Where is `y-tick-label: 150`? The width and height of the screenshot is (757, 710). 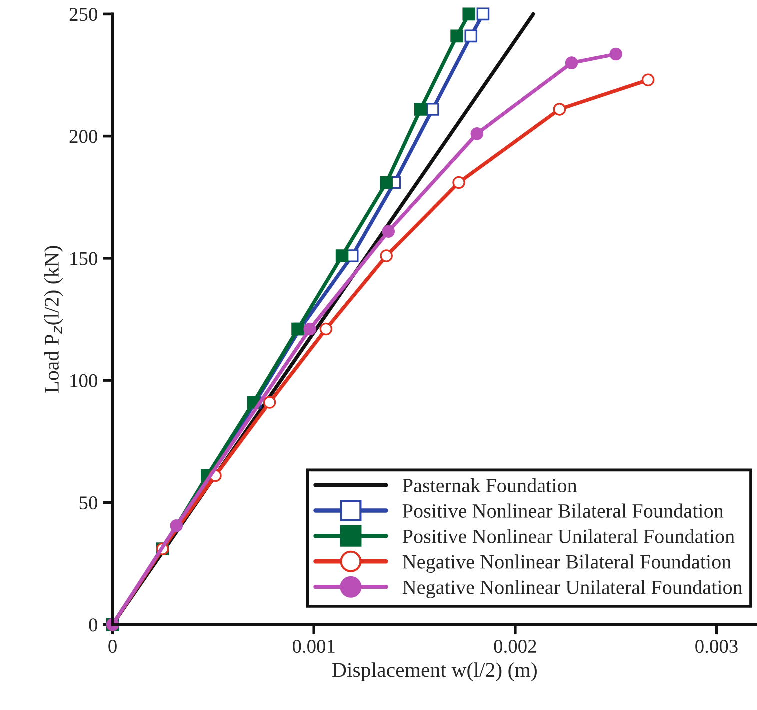
y-tick-label: 150 is located at coordinates (84, 259).